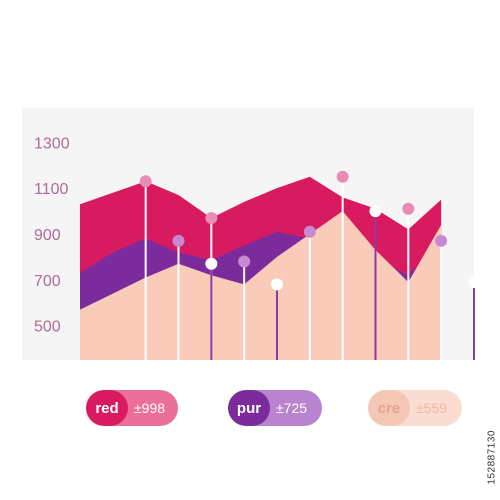 The image size is (500, 500). I want to click on legend-key-cre: cre, so click(389, 408).